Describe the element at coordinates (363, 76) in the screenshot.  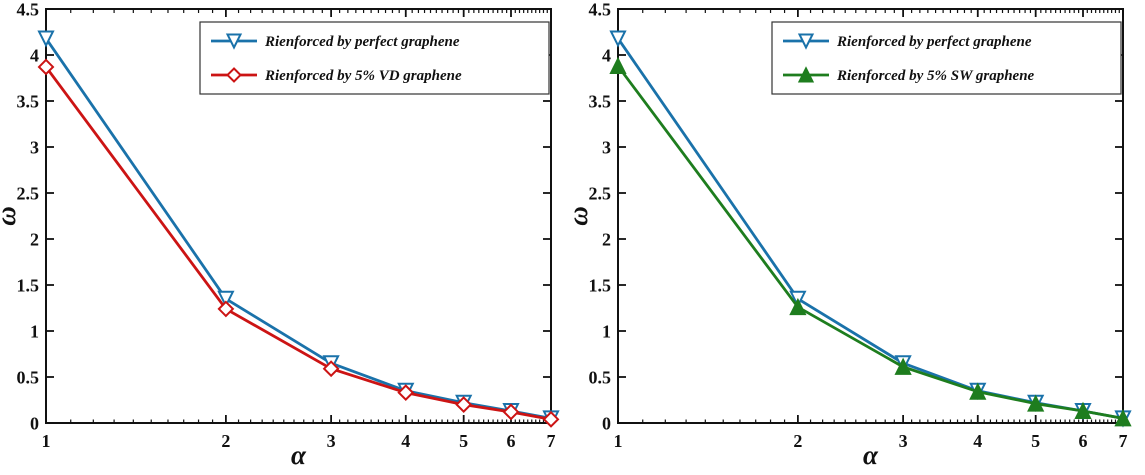
I see `legend-label: Rienforced by 5% VD graphene` at that location.